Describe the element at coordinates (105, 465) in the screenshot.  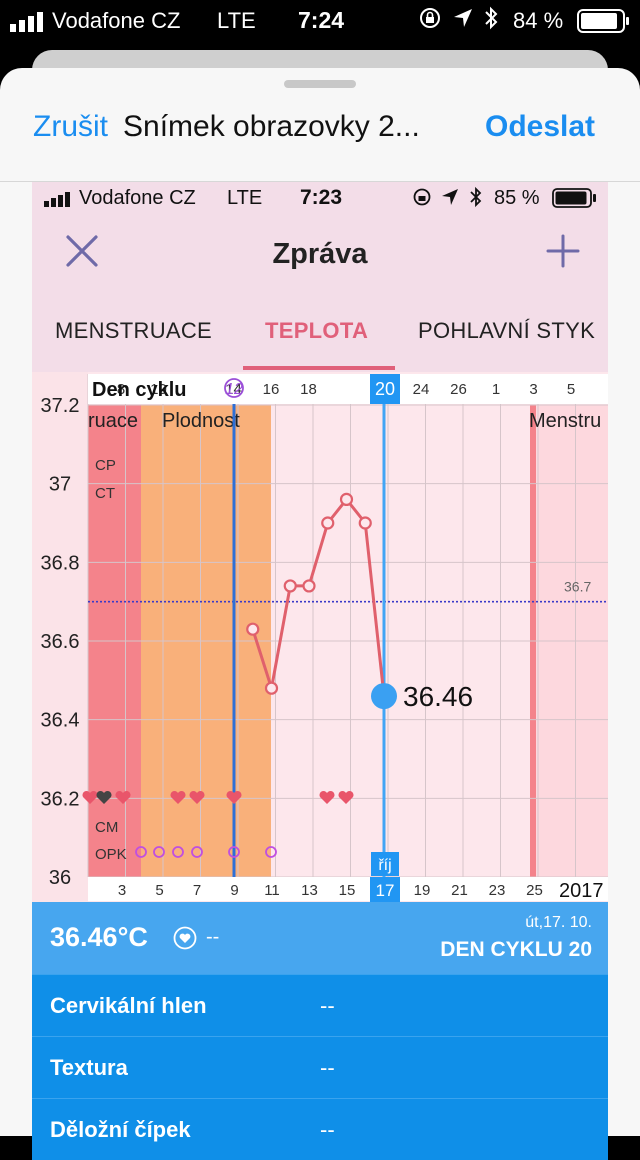
I see `row-label-cp: CP` at that location.